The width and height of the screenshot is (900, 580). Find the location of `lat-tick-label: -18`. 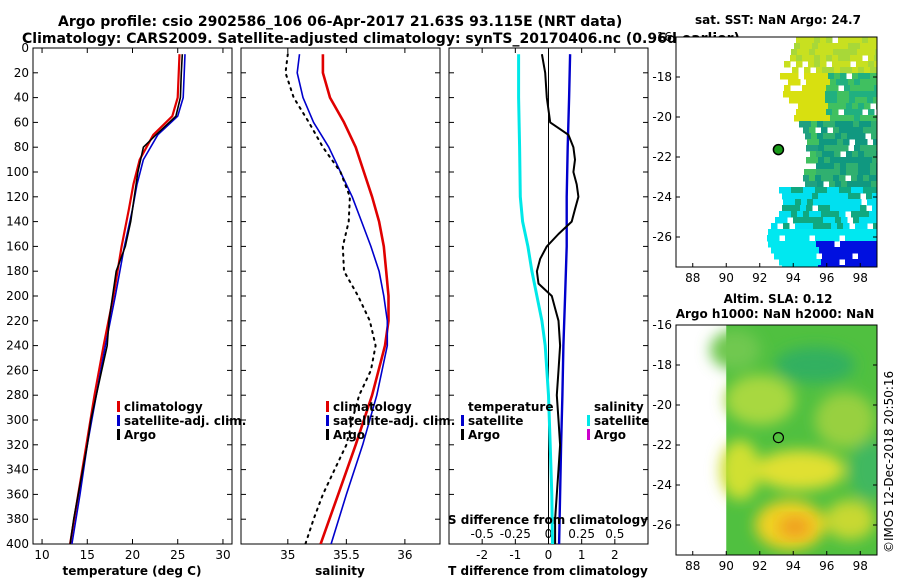

lat-tick-label: -18 is located at coordinates (662, 365).